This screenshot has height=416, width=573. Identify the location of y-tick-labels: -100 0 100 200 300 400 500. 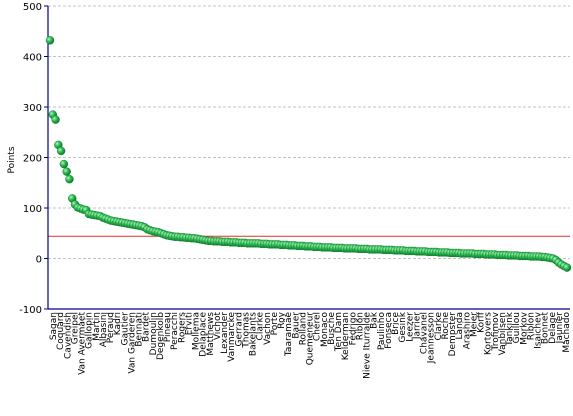
(33, 159).